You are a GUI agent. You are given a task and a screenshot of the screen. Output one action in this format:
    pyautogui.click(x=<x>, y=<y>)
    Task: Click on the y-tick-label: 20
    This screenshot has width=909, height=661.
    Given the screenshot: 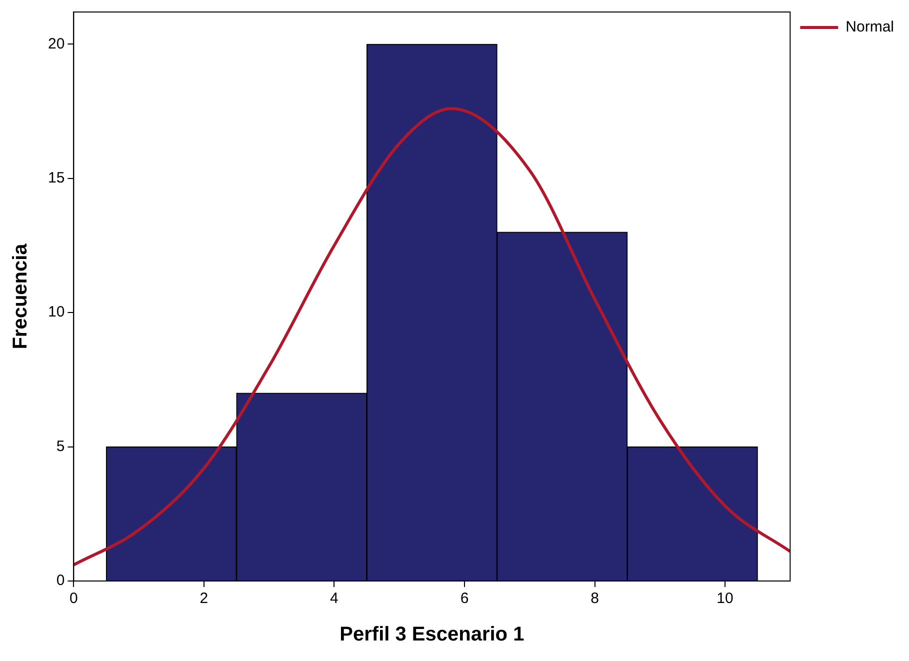 What is the action you would take?
    pyautogui.click(x=56, y=43)
    